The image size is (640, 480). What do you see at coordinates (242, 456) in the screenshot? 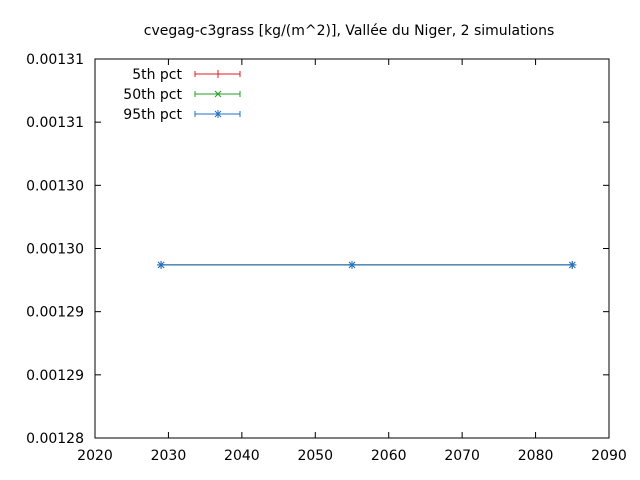
I see `x-tick-label: 2040` at bounding box center [242, 456].